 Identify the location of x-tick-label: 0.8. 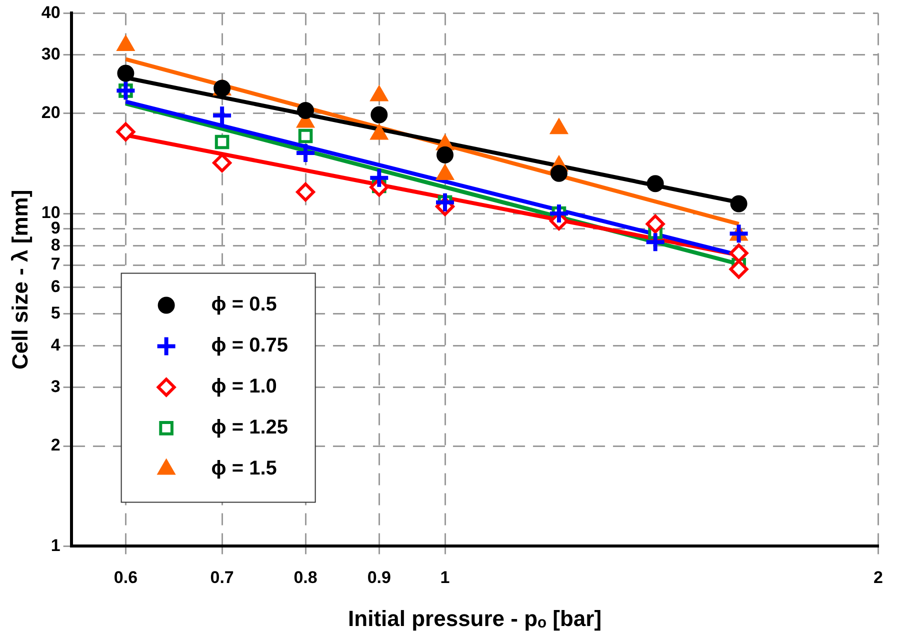
(306, 578).